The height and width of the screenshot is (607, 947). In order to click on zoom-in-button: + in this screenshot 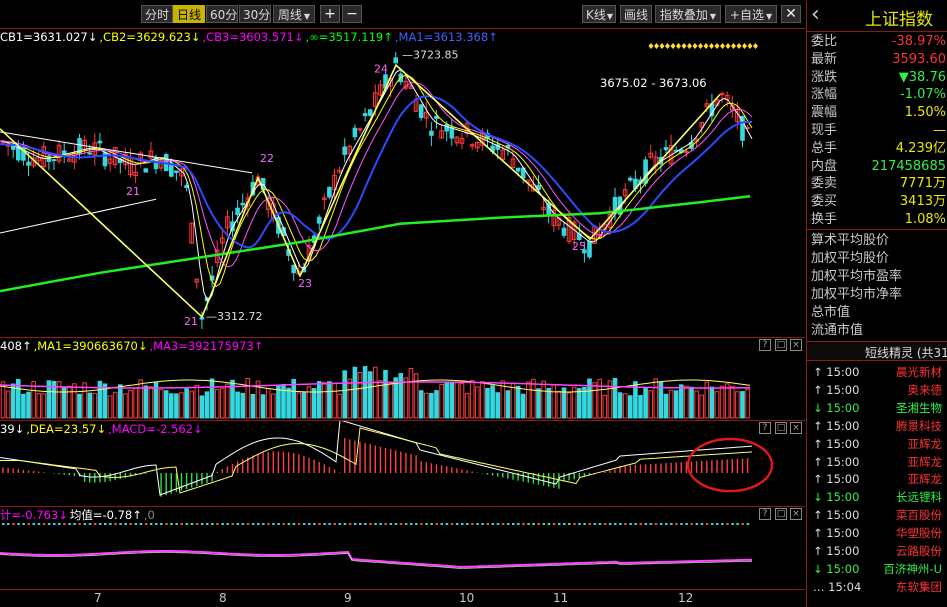, I will do `click(330, 14)`.